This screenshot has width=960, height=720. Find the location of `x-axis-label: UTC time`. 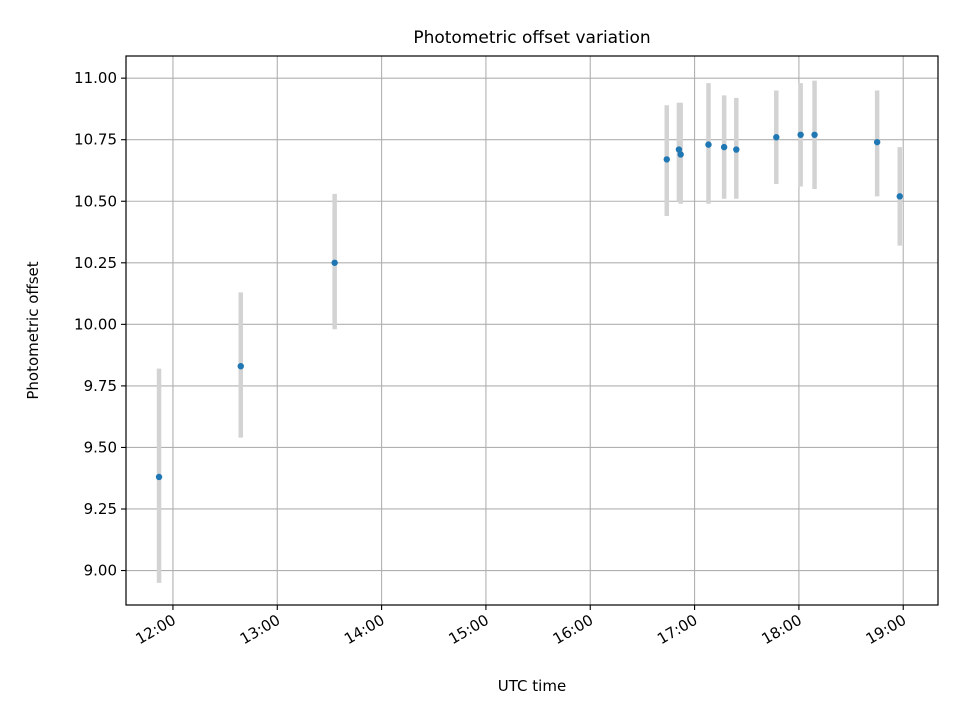

x-axis-label: UTC time is located at coordinates (532, 686).